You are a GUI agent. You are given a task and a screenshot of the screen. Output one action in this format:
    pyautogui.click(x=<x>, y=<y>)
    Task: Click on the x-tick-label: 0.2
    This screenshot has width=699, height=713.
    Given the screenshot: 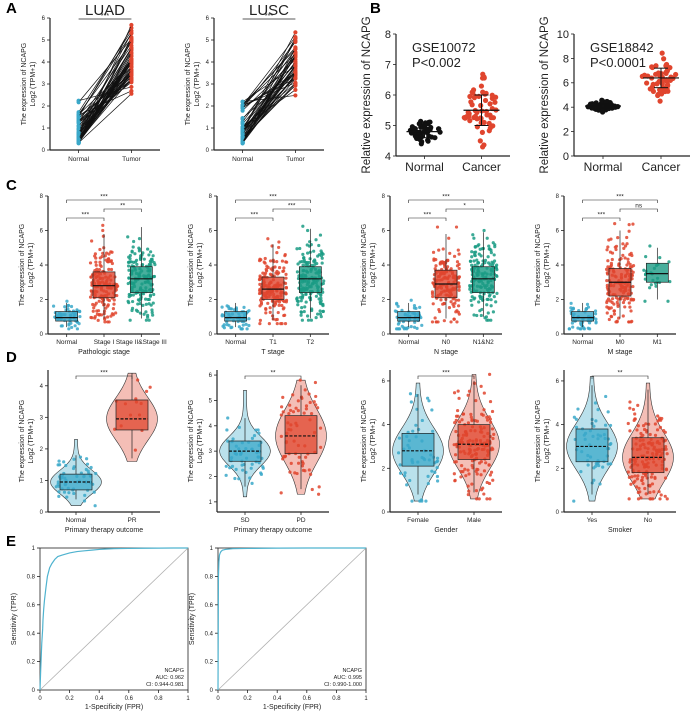 What is the action you would take?
    pyautogui.click(x=247, y=699)
    